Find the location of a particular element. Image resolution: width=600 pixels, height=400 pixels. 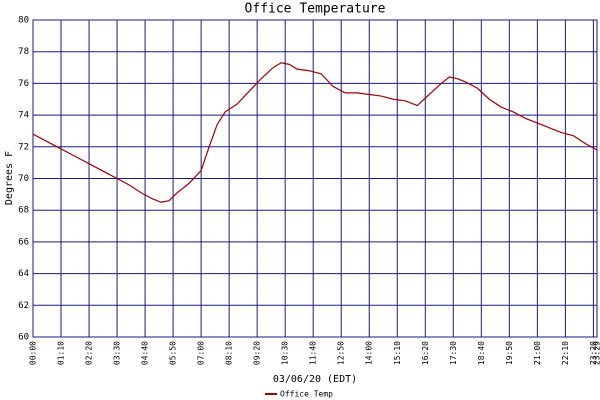

x-tick-label: 14:00 is located at coordinates (369, 353).